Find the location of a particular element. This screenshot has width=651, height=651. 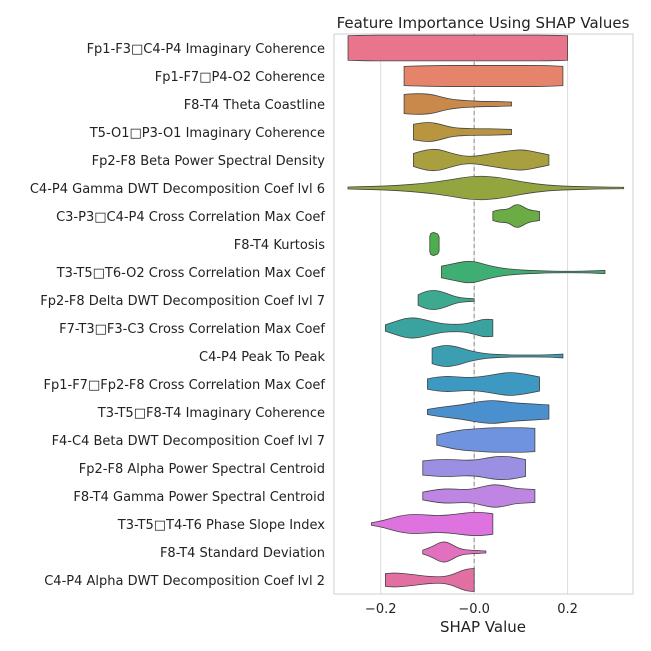

y-tick-label: C4-P4 Gamma DWT Decomposition Coef lvl 6 is located at coordinates (177, 189).